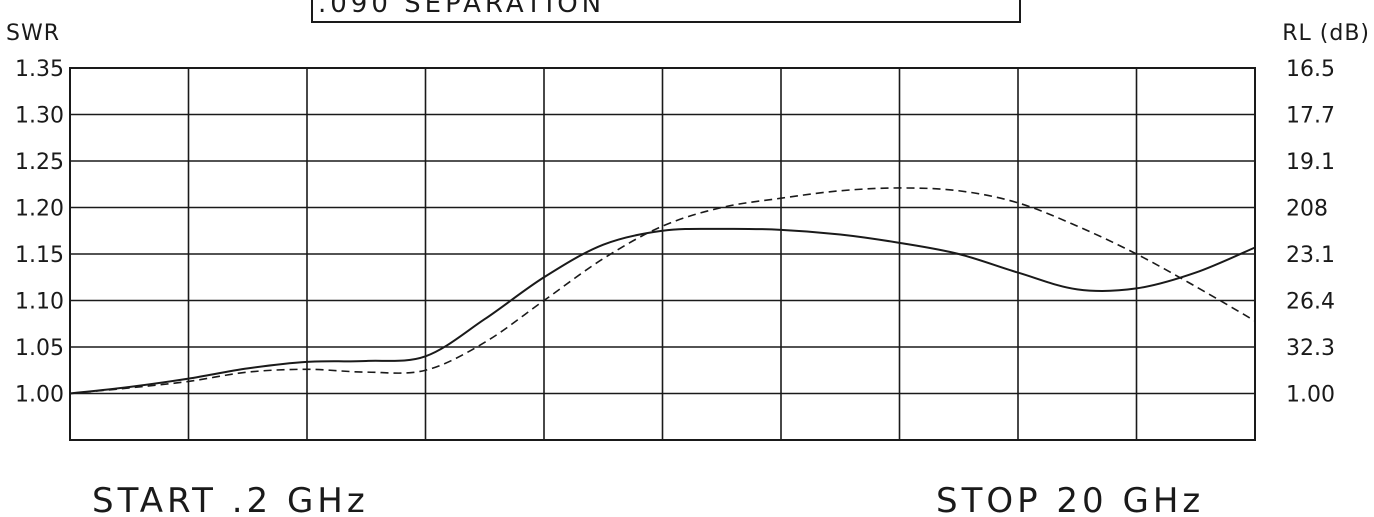 Image resolution: width=1374 pixels, height=517 pixels. Describe the element at coordinates (1310, 255) in the screenshot. I see `y2-tick-label: 23.1` at that location.